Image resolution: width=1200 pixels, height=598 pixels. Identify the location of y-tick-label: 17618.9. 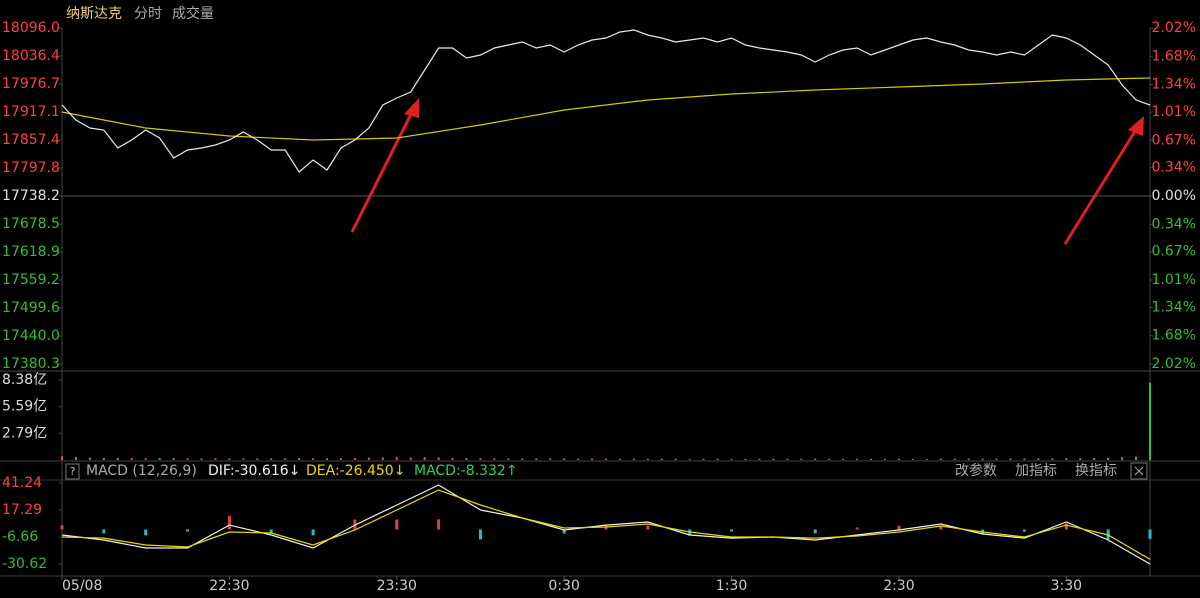
(31, 252).